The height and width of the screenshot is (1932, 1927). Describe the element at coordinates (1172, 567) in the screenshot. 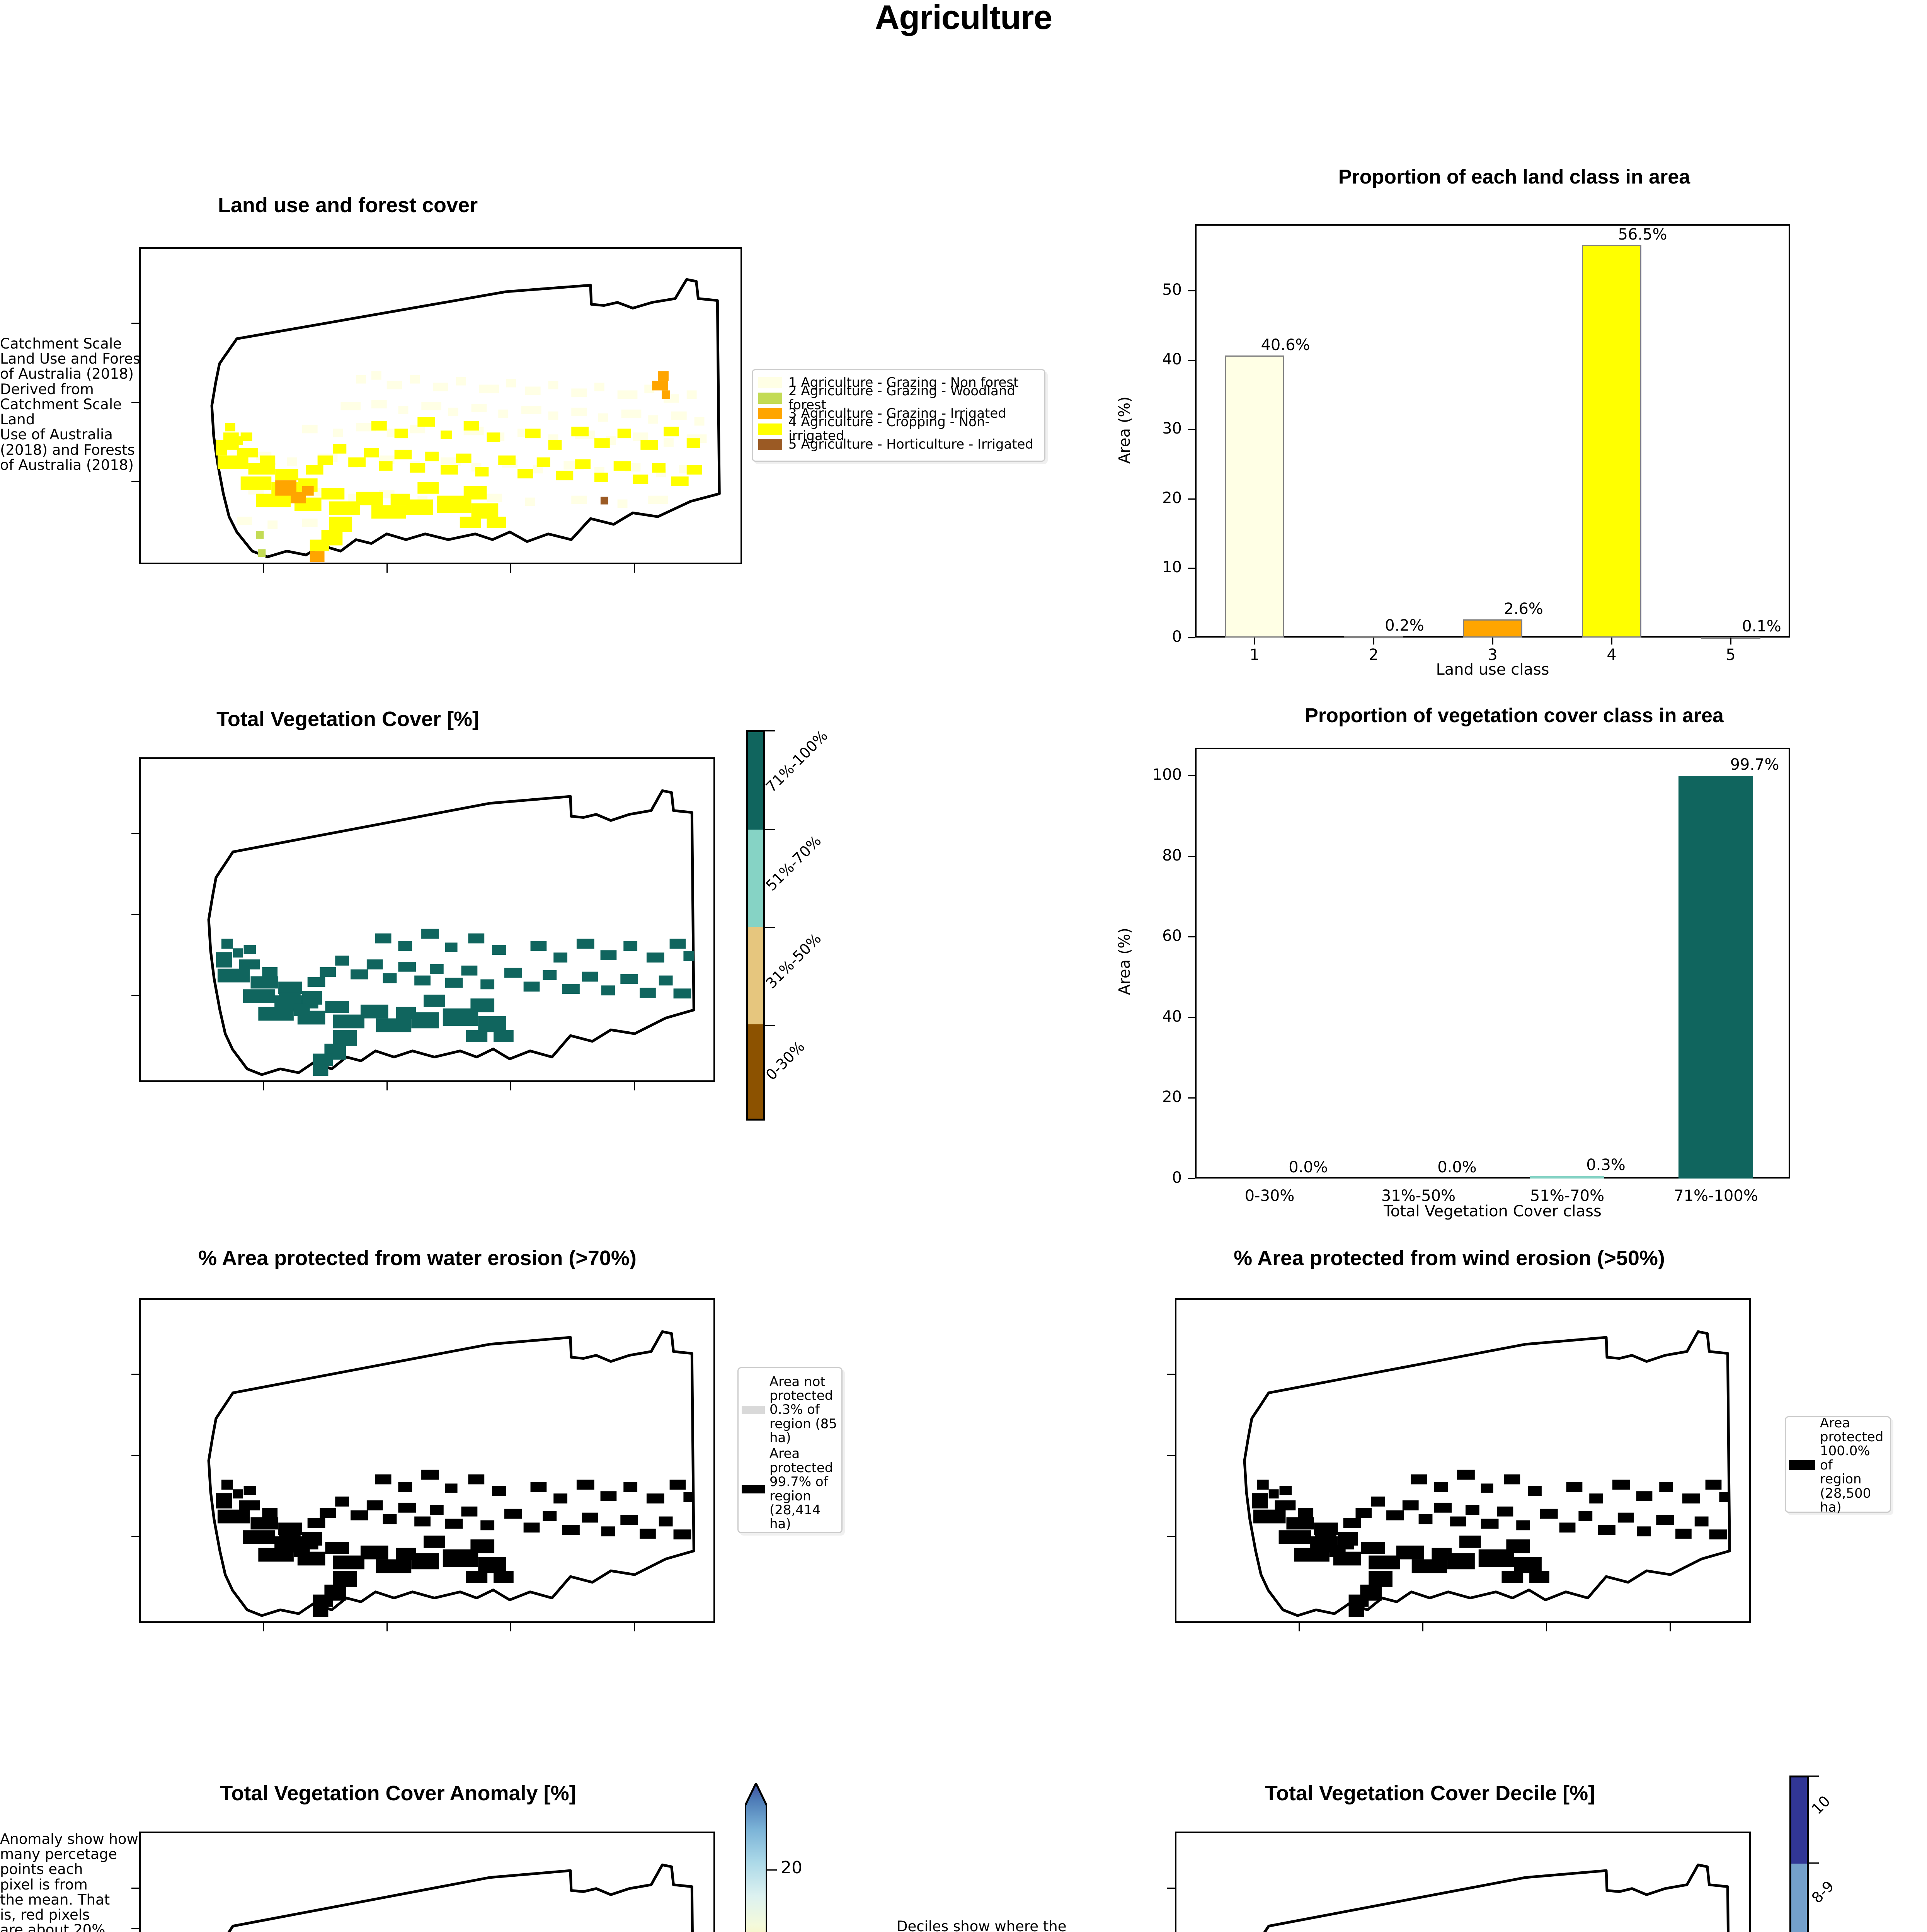

I see `chart-ytick-label: 10` at that location.